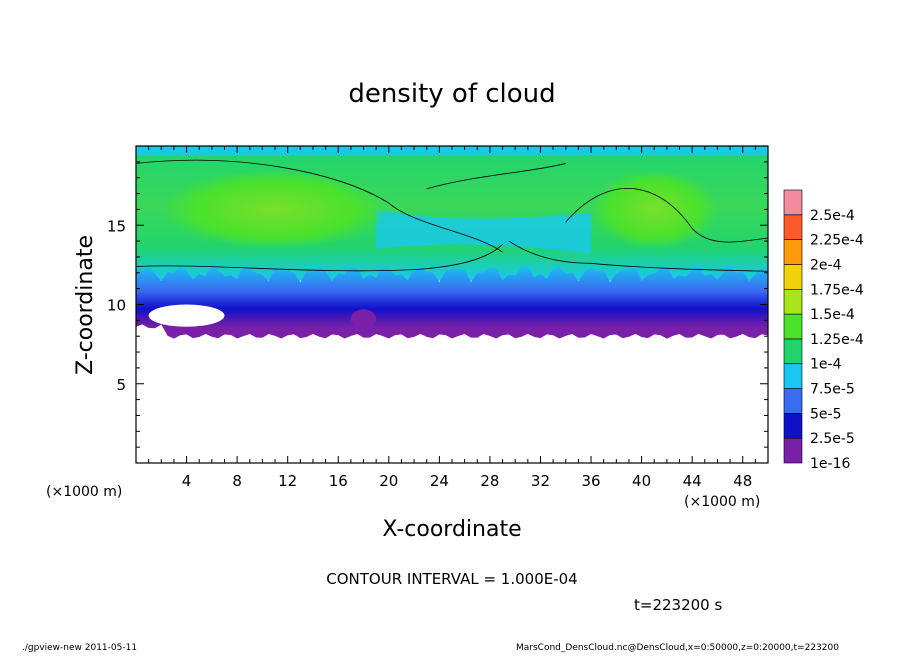 The image size is (904, 658). Describe the element at coordinates (722, 502) in the screenshot. I see `x-unit-label: (×1000 m)` at that location.